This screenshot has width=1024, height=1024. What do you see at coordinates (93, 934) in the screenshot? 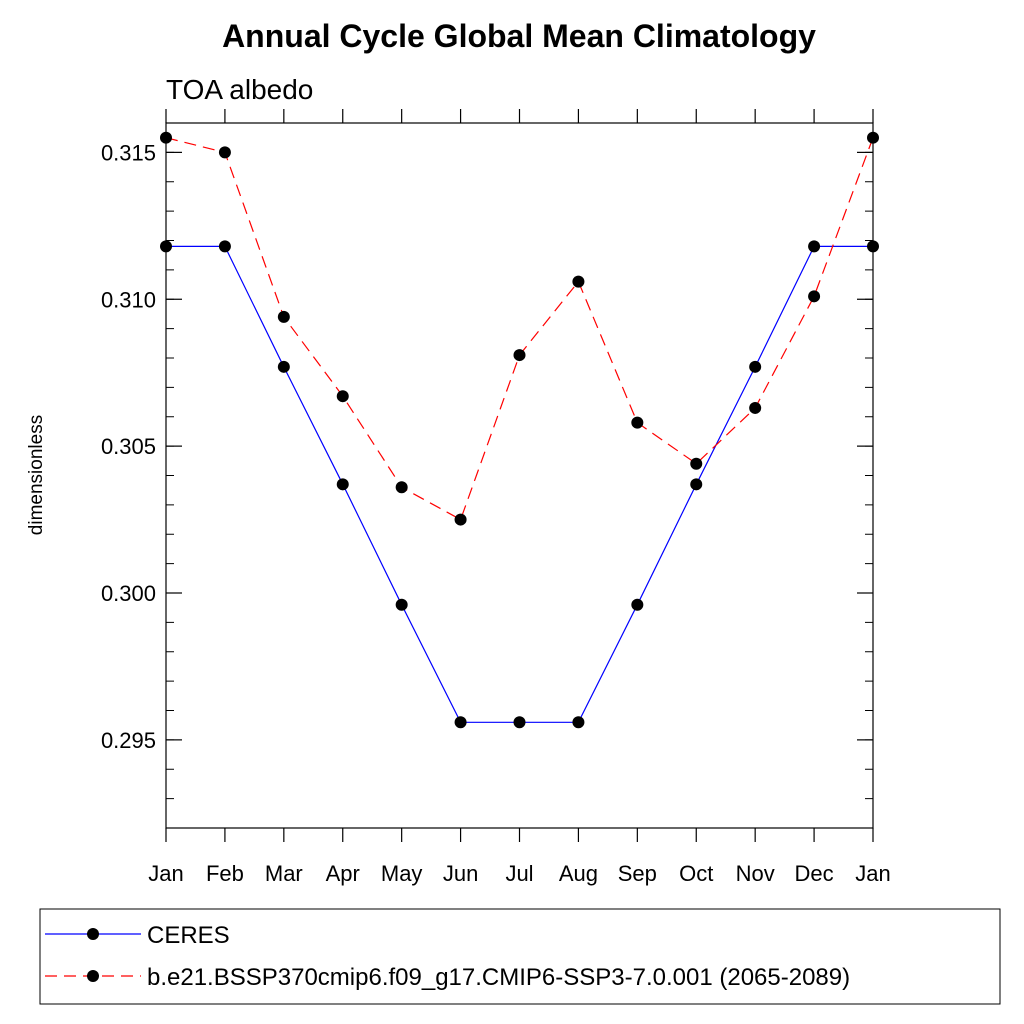
I see `legend-marker-ceres` at bounding box center [93, 934].